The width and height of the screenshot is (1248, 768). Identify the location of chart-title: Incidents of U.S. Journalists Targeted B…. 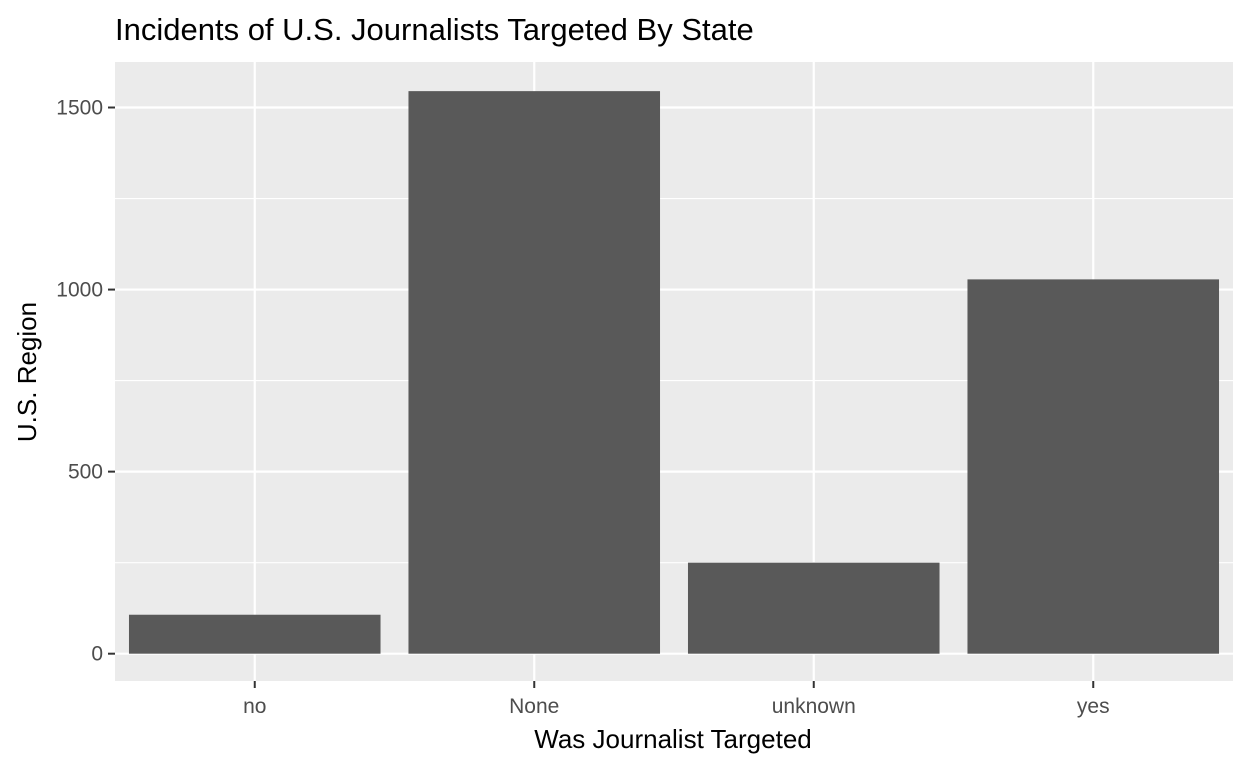
(434, 29).